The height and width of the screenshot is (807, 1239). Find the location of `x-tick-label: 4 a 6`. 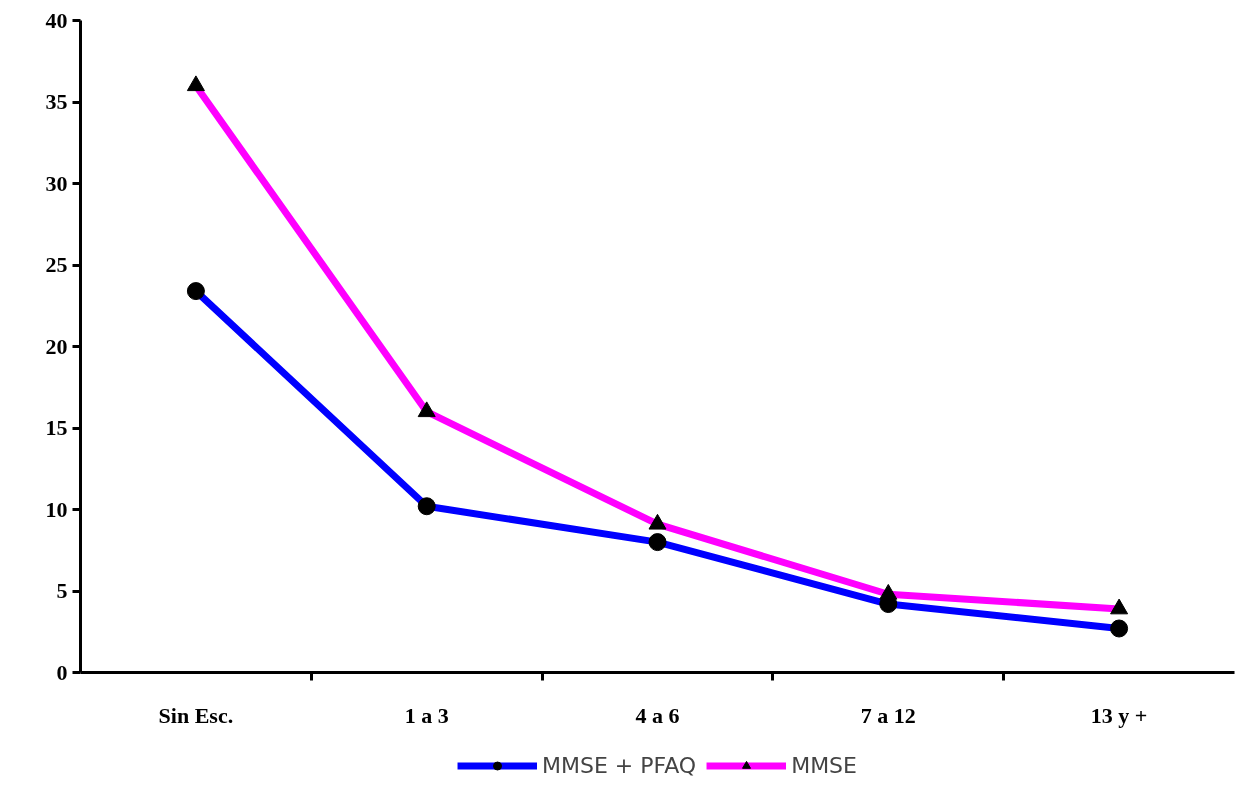

x-tick-label: 4 a 6 is located at coordinates (657, 715).